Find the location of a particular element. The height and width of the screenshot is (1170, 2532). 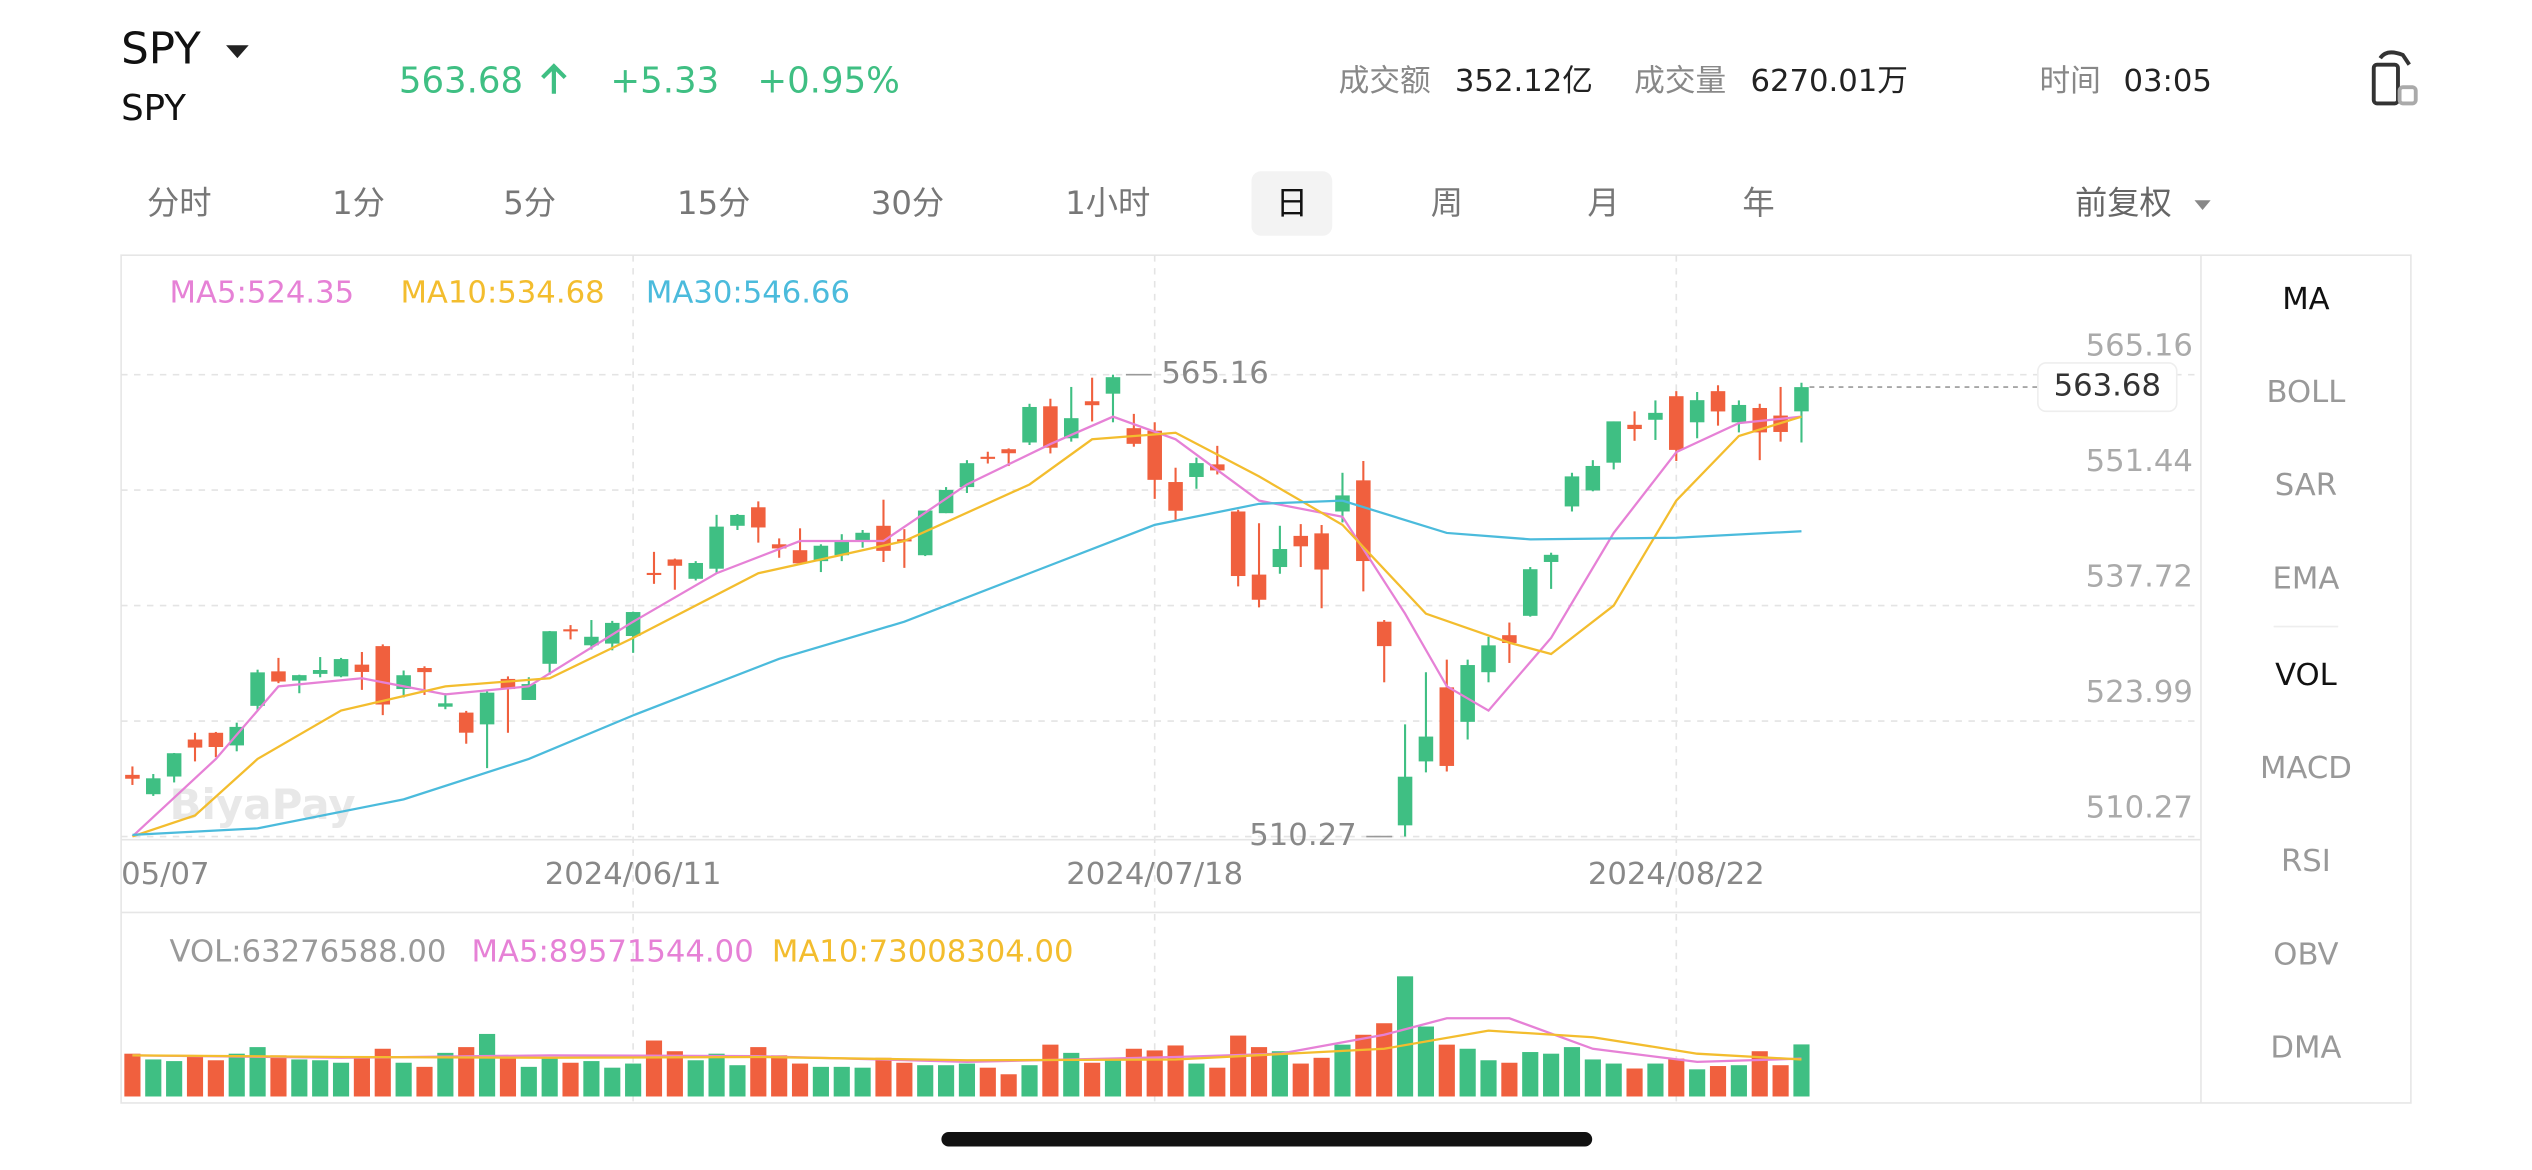

indicator-button: RSI is located at coordinates (2306, 861).